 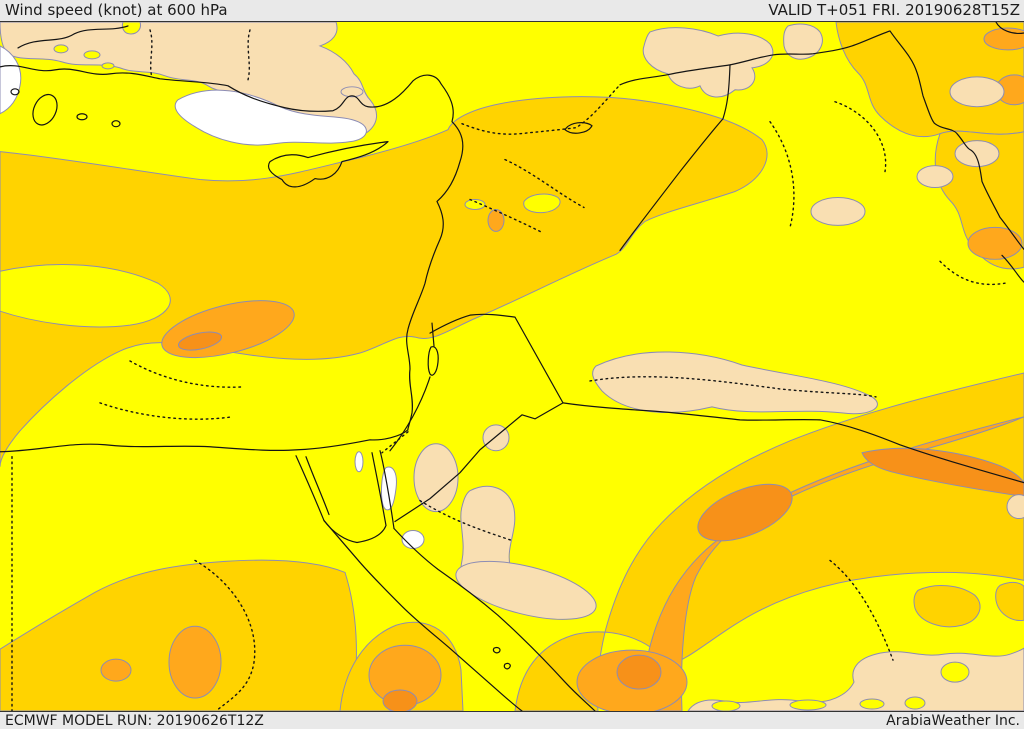 I want to click on dotted-iraq-interior, so click(x=828, y=165).